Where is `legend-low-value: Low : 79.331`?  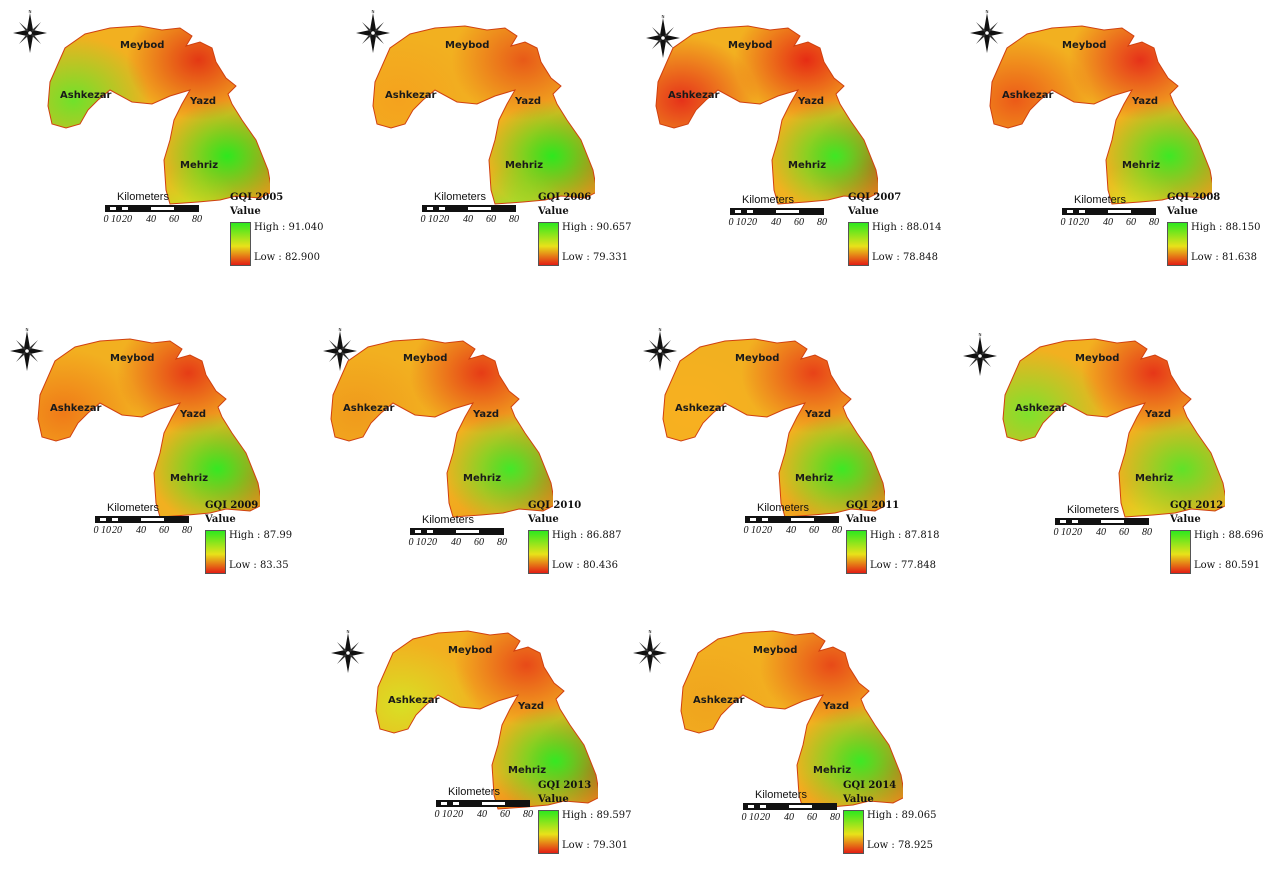 legend-low-value: Low : 79.331 is located at coordinates (595, 257).